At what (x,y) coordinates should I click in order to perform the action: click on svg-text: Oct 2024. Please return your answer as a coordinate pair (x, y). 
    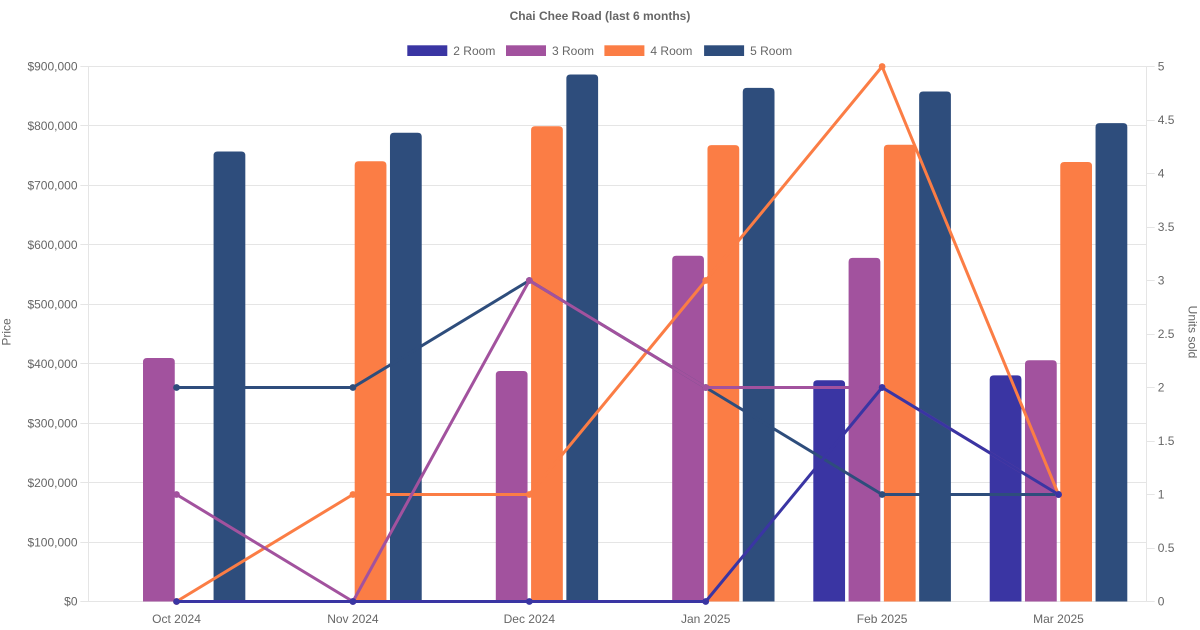
    Looking at the image, I should click on (176, 619).